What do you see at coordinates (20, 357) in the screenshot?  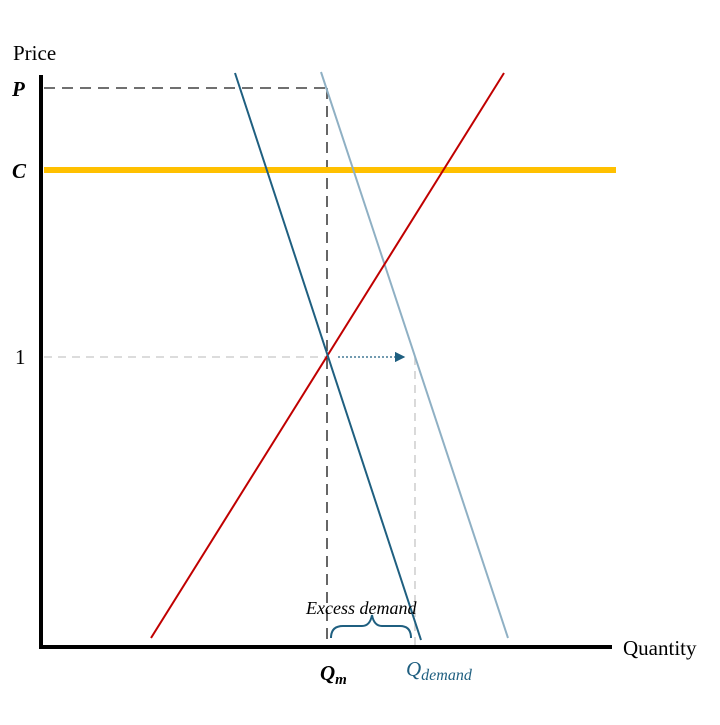 I see `y-tick-one: 1` at bounding box center [20, 357].